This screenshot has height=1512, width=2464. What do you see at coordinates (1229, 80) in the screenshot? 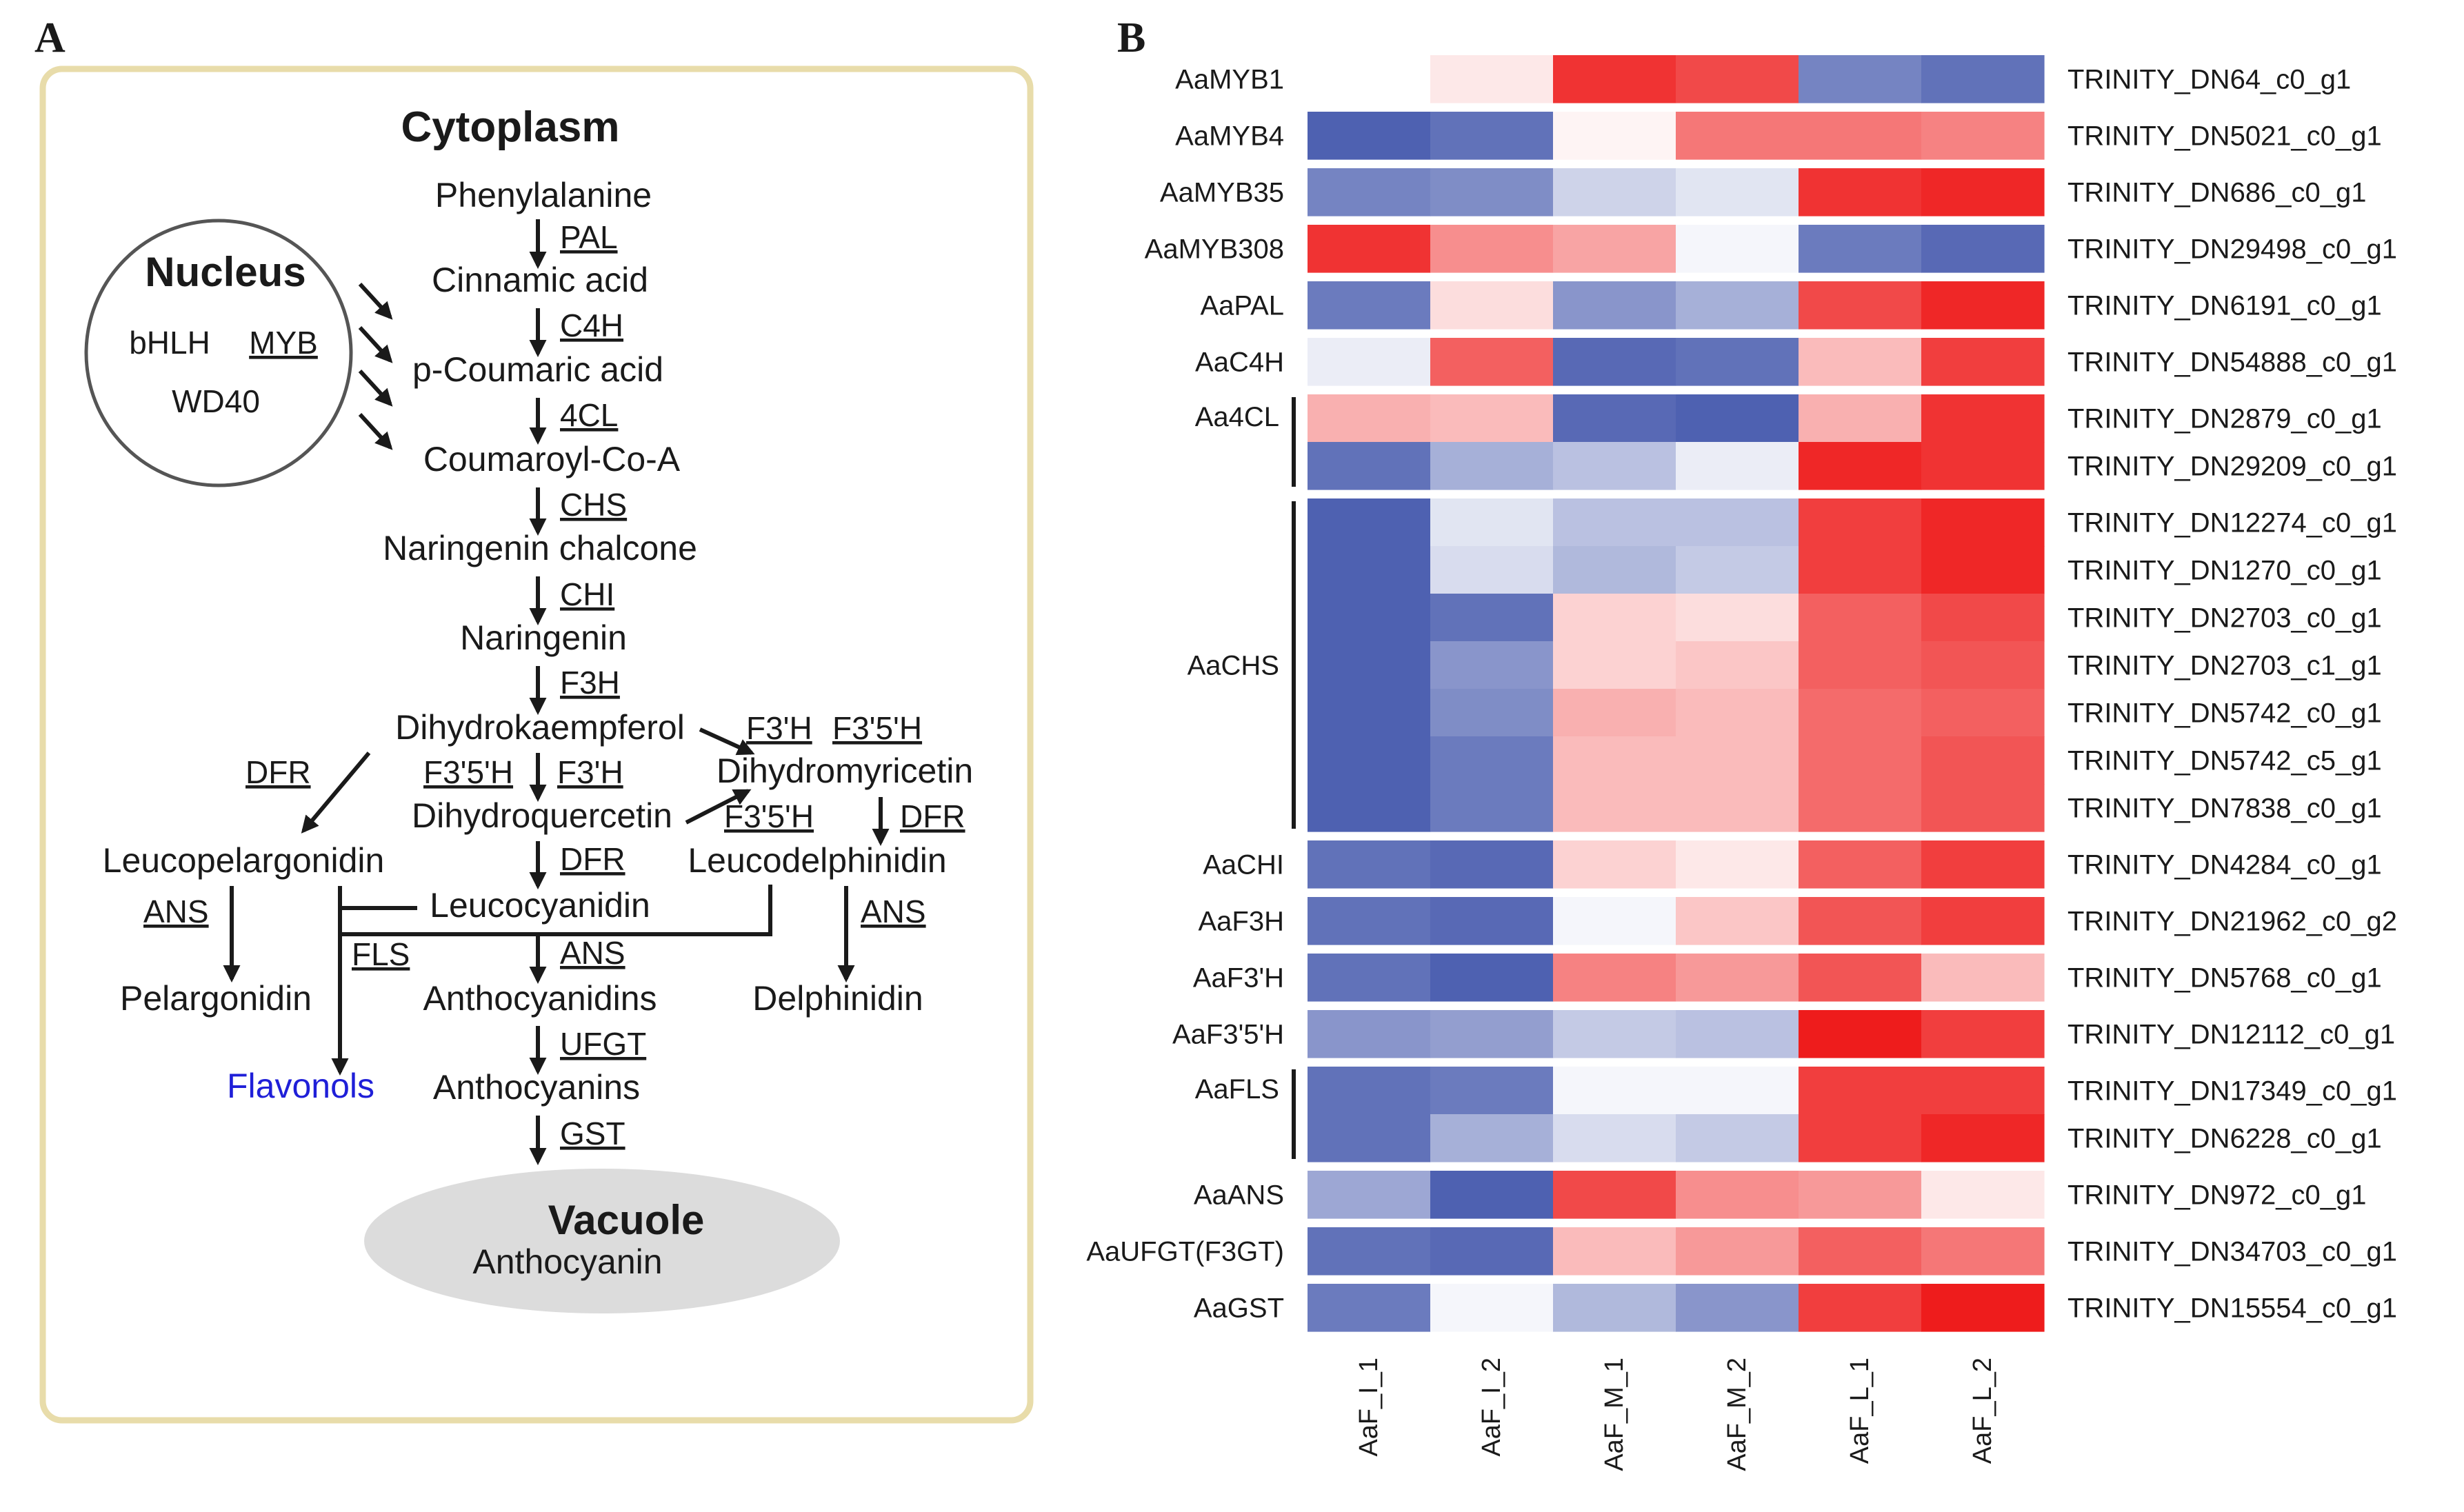
I see `gene-label: AaMYB1` at bounding box center [1229, 80].